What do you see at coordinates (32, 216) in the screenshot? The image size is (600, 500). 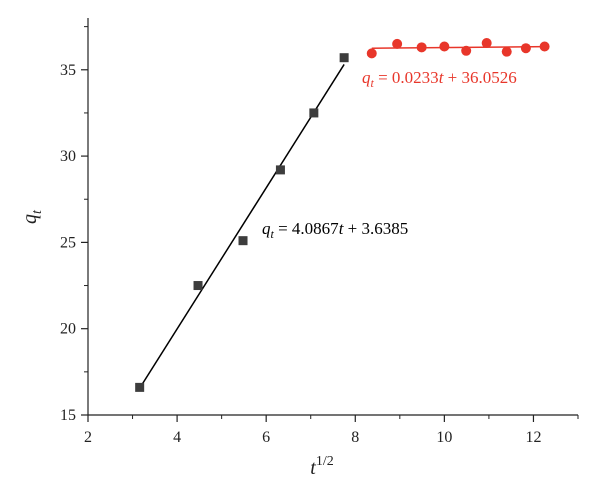 I see `y-axis-title: qt` at bounding box center [32, 216].